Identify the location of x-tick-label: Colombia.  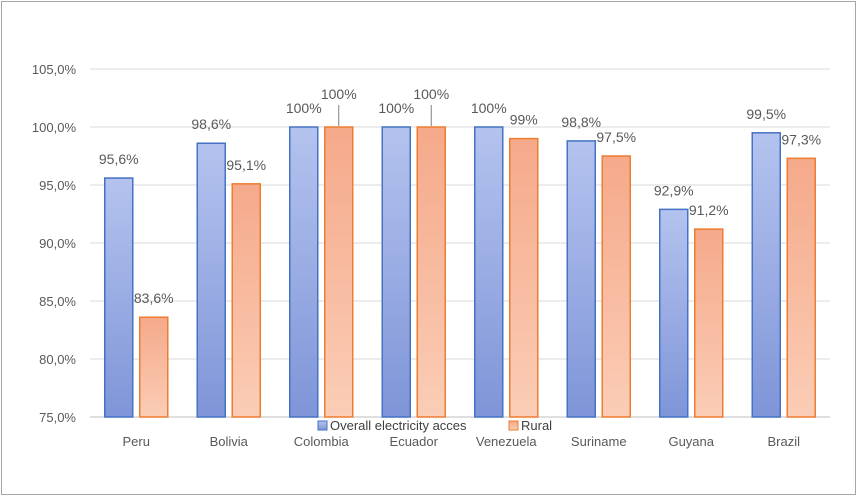
(322, 441).